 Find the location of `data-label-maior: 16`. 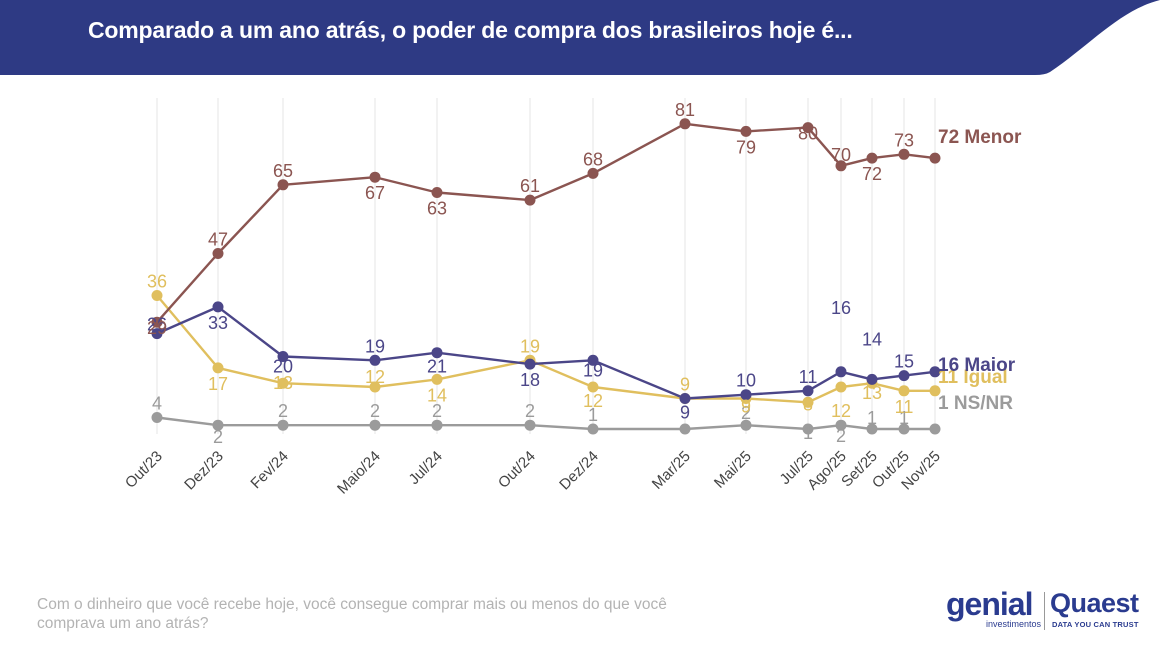

data-label-maior: 16 is located at coordinates (841, 308).